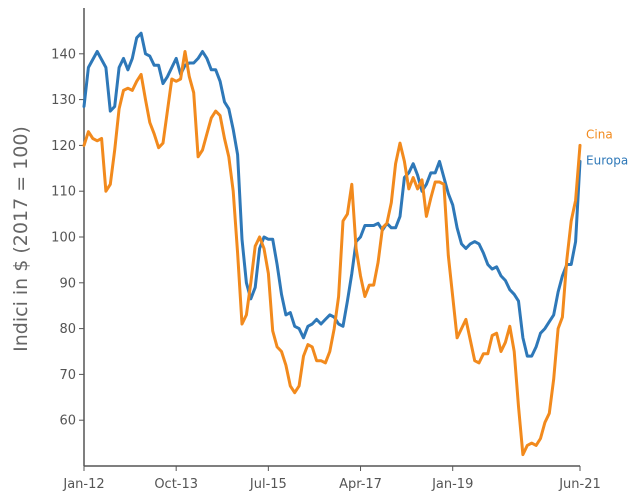  What do you see at coordinates (607, 147) in the screenshot?
I see `series-labels: Europa Cina` at bounding box center [607, 147].